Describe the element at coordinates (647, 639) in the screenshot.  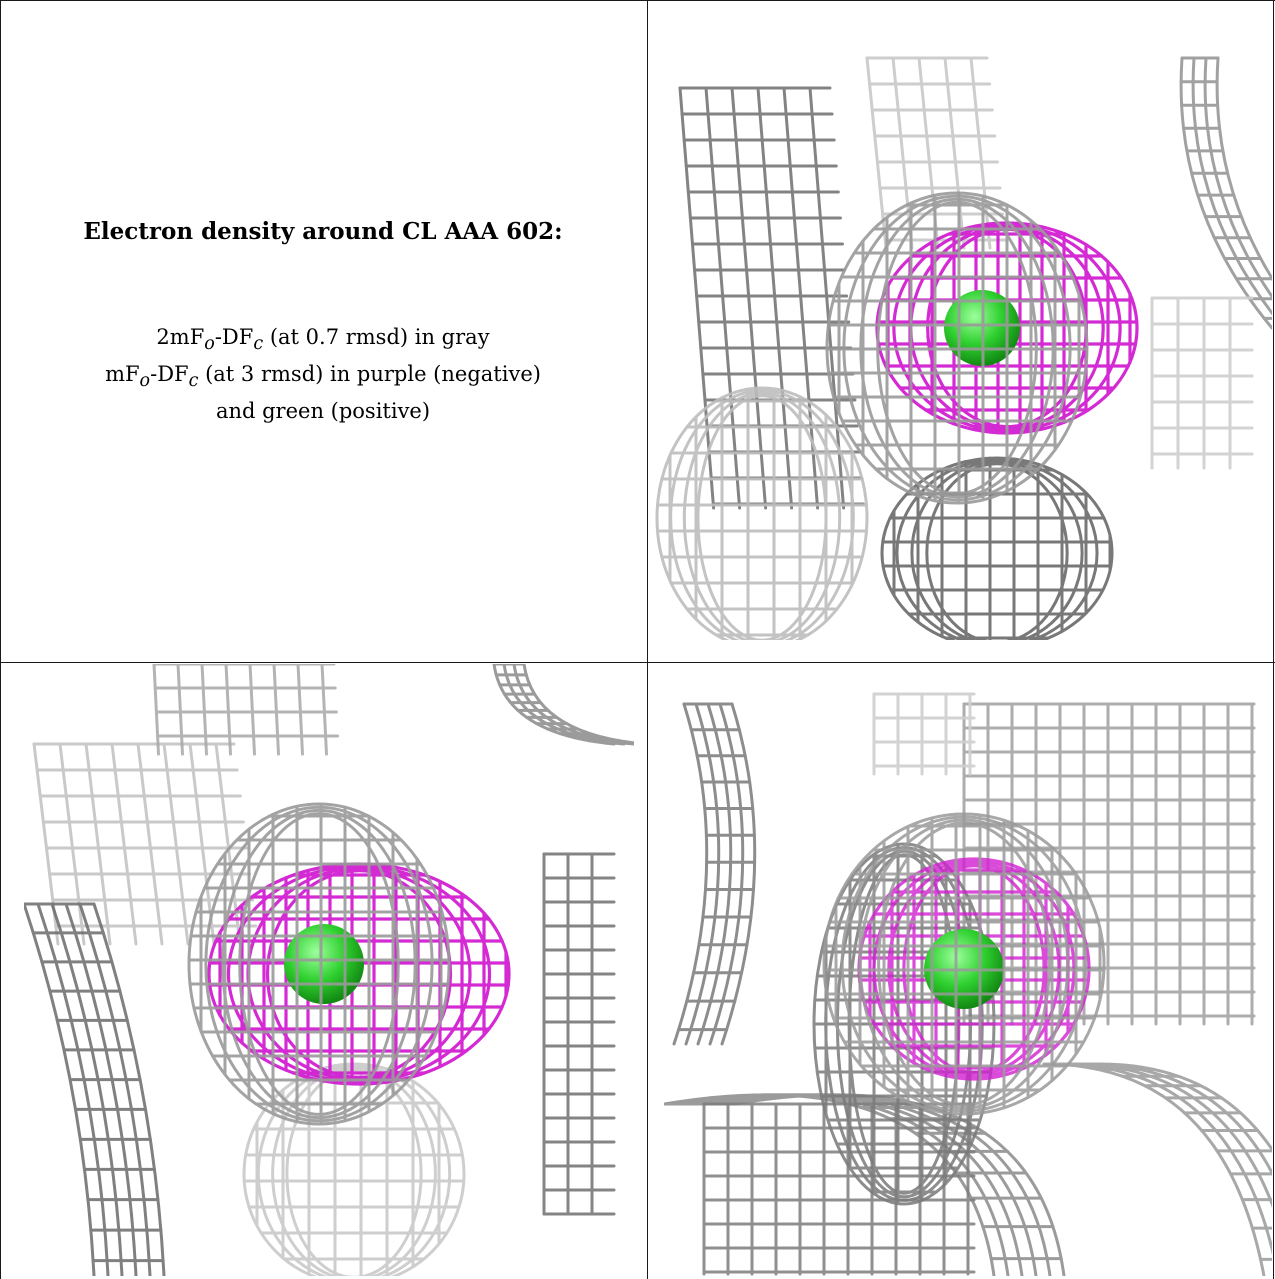
I see `table-divider-vertical` at that location.